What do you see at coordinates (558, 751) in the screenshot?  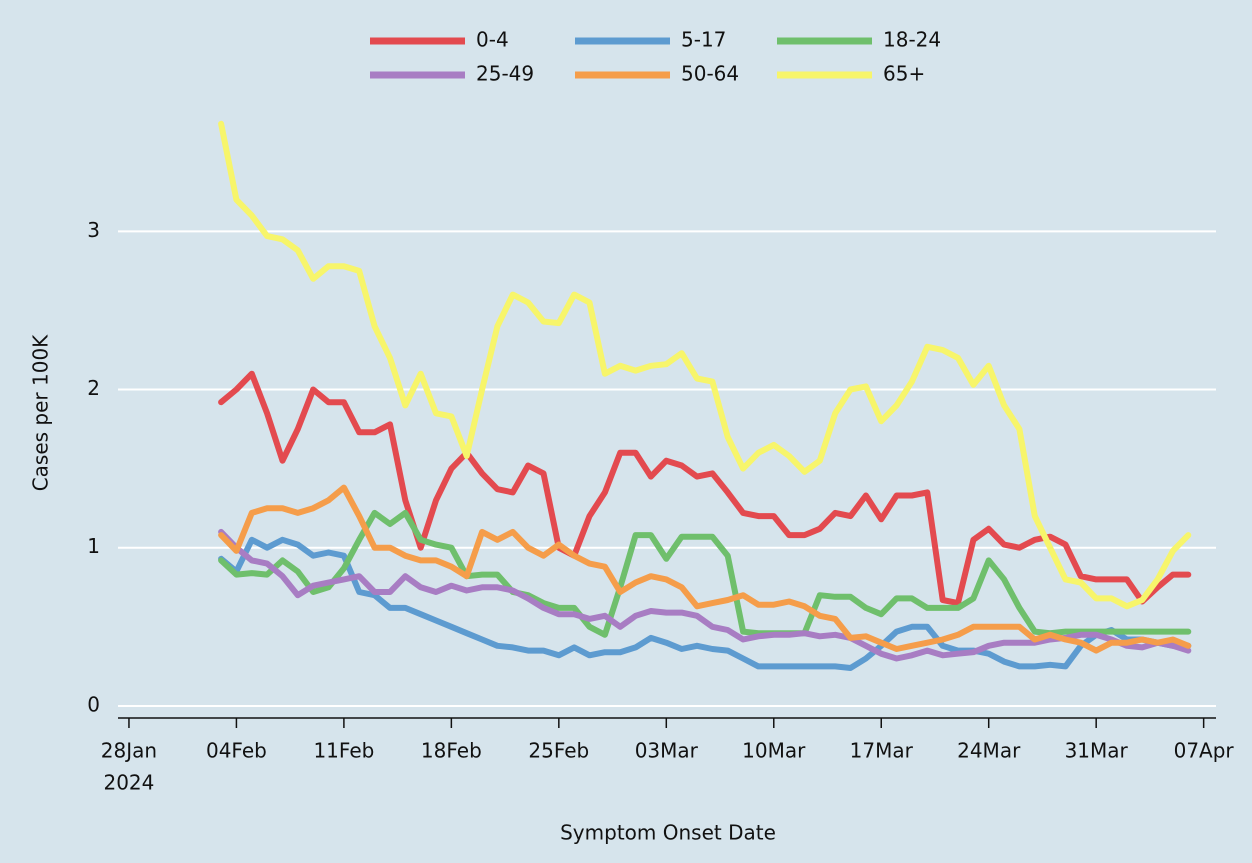 I see `x-tick-label: 25Feb` at bounding box center [558, 751].